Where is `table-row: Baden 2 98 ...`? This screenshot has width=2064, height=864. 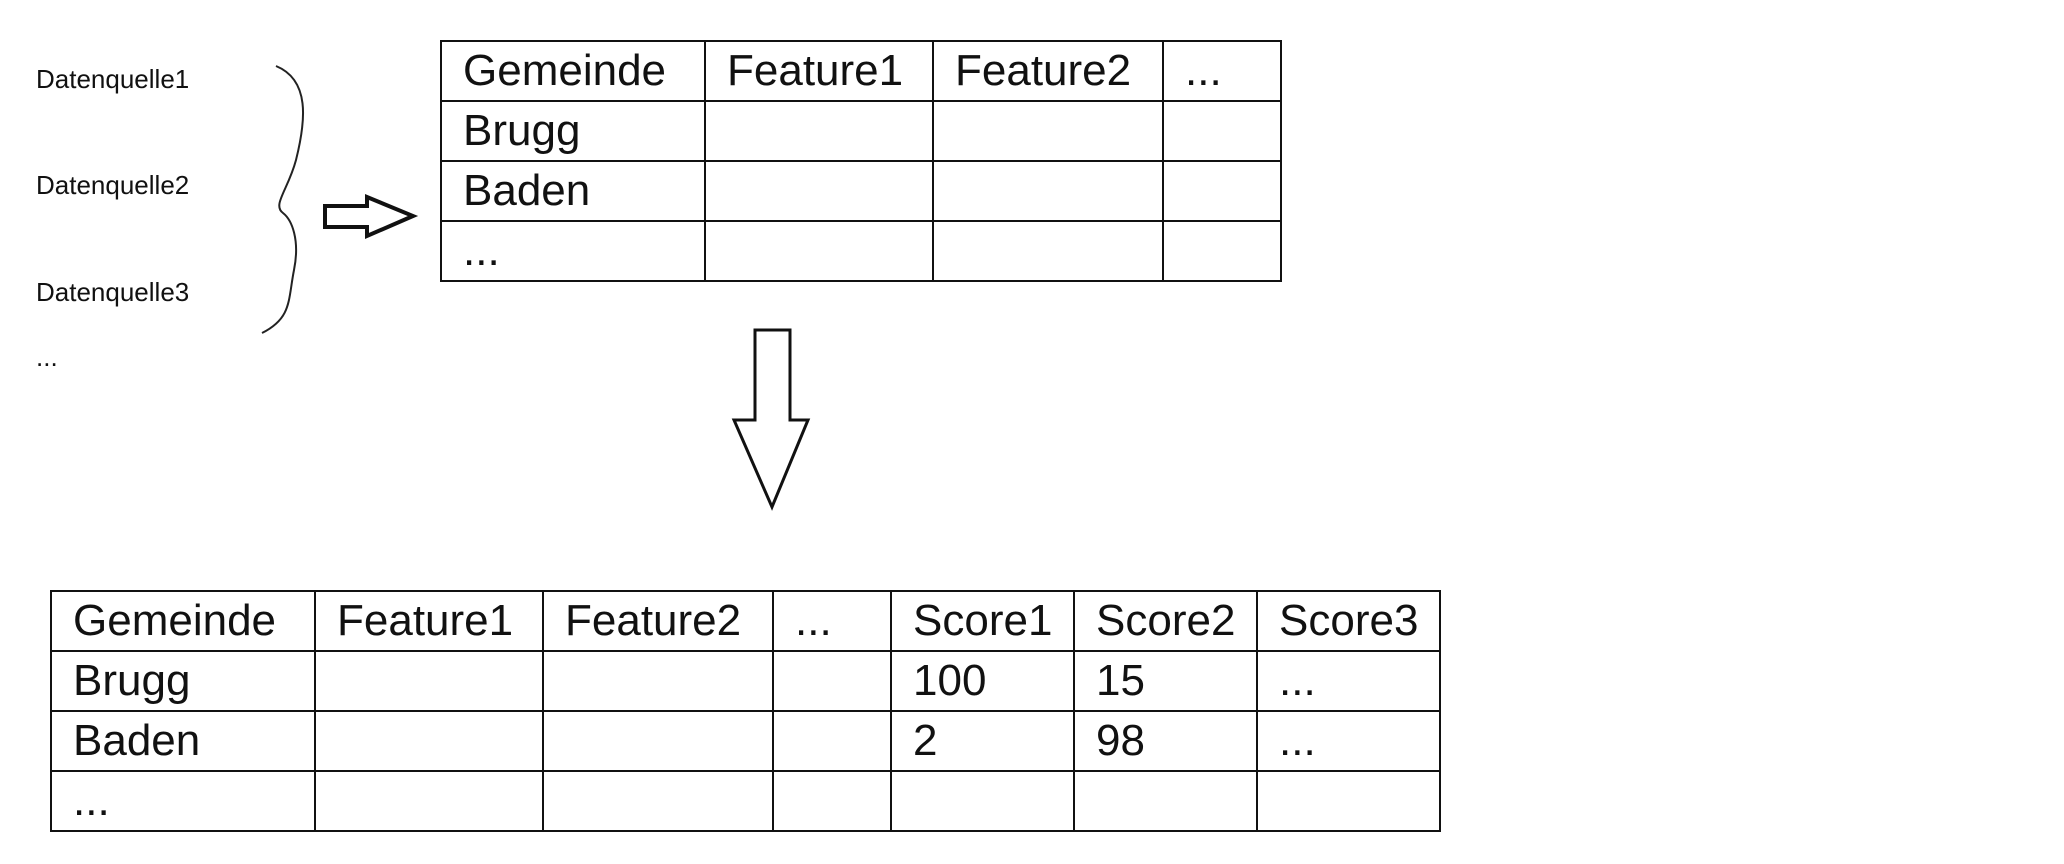
table-row: Baden 2 98 ... is located at coordinates (745, 741).